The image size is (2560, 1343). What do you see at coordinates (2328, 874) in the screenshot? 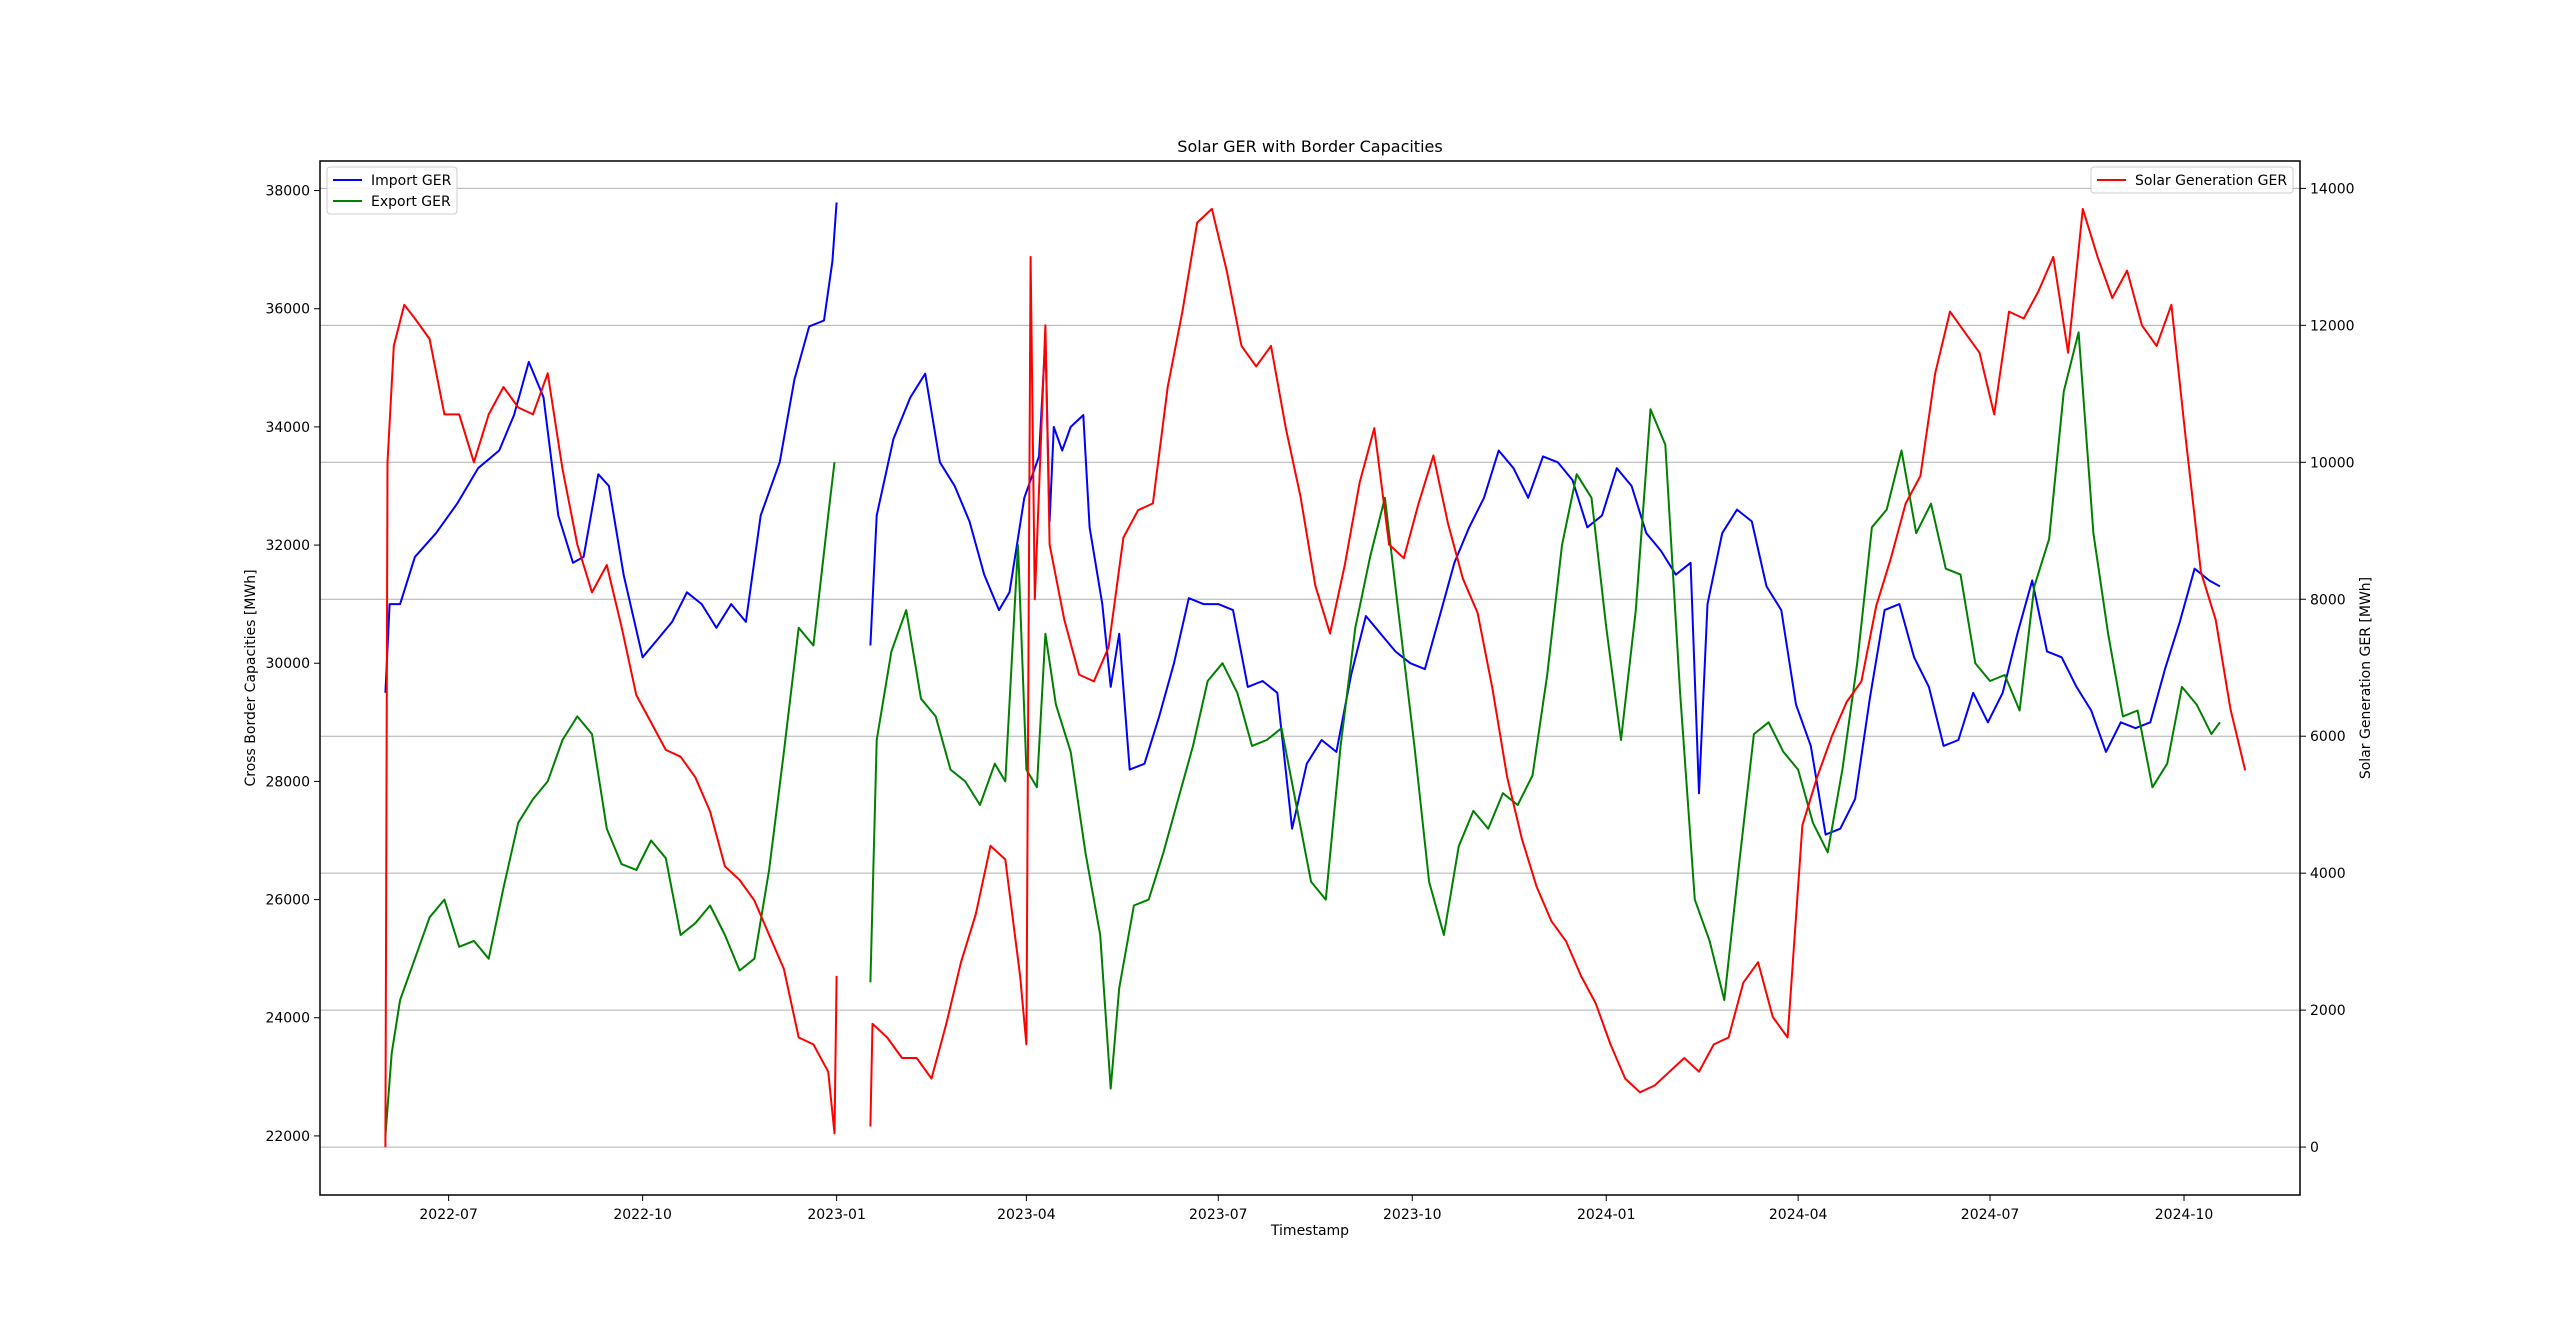
I see `y-right-tick-label: 4000` at bounding box center [2328, 874].